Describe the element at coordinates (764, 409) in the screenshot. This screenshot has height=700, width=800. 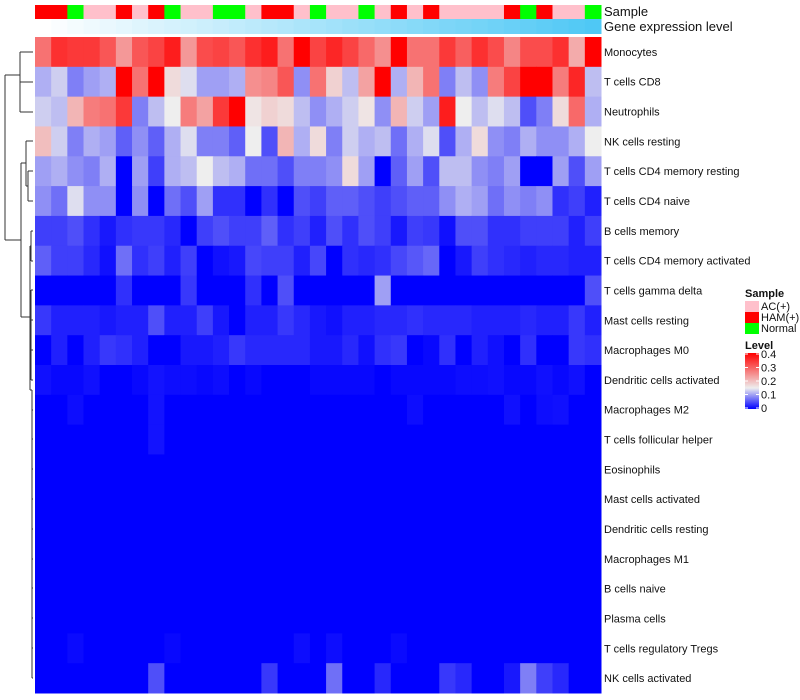
I see `level-tick-label: 0` at that location.